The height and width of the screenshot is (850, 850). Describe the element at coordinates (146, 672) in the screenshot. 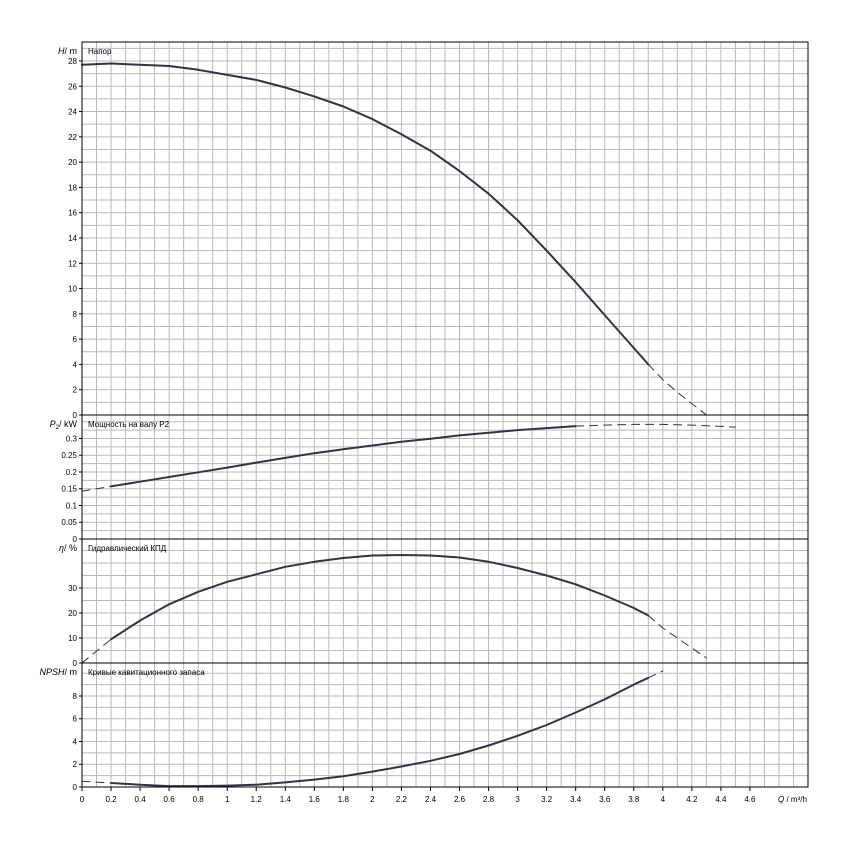

I see `panel-label: Кривые кавитационного запаса` at that location.